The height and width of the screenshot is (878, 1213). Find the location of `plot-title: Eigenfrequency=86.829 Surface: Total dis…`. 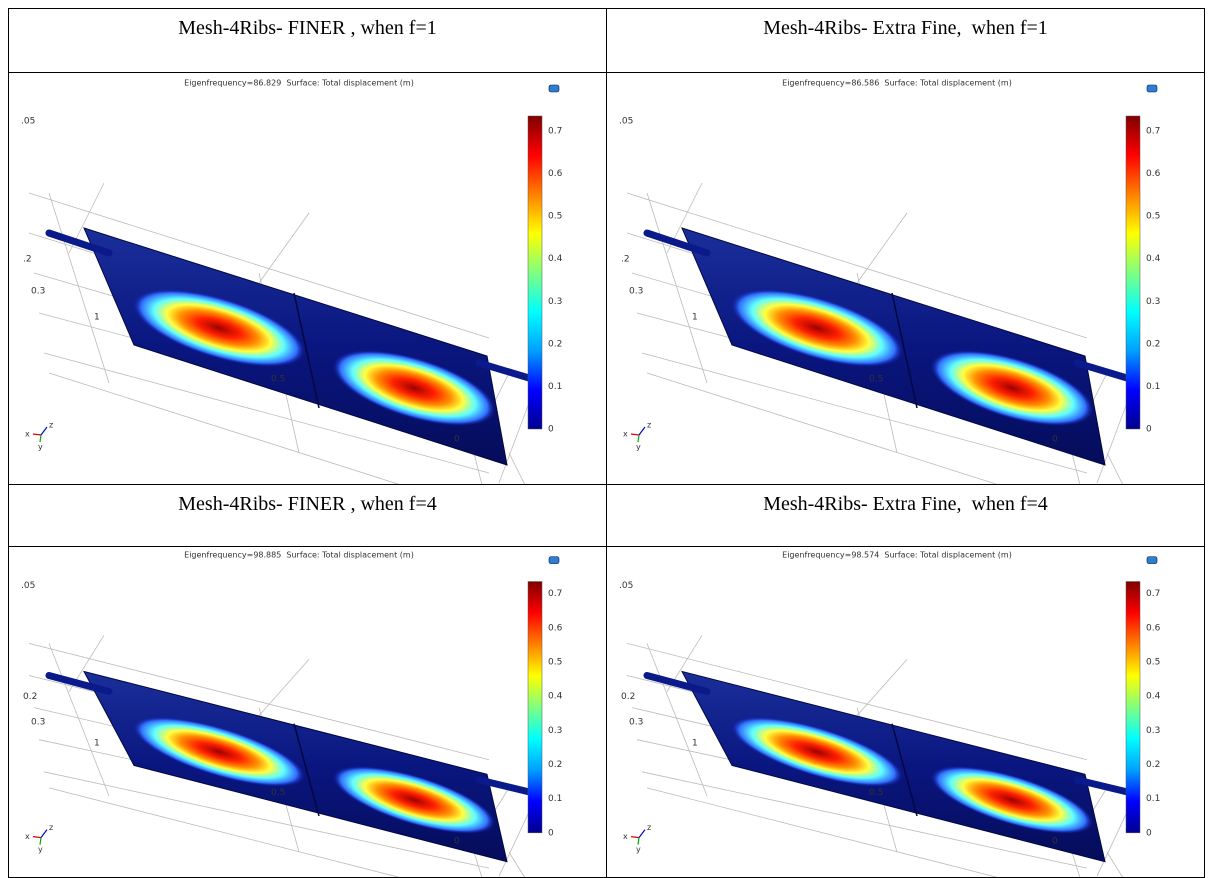

plot-title: Eigenfrequency=86.829 Surface: Total dis… is located at coordinates (299, 83).